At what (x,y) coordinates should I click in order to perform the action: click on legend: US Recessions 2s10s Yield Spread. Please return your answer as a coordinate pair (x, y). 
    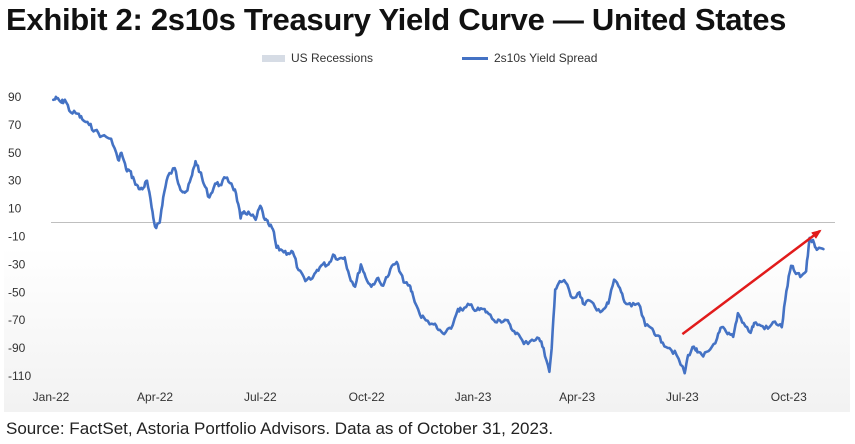
    Looking at the image, I should click on (427, 59).